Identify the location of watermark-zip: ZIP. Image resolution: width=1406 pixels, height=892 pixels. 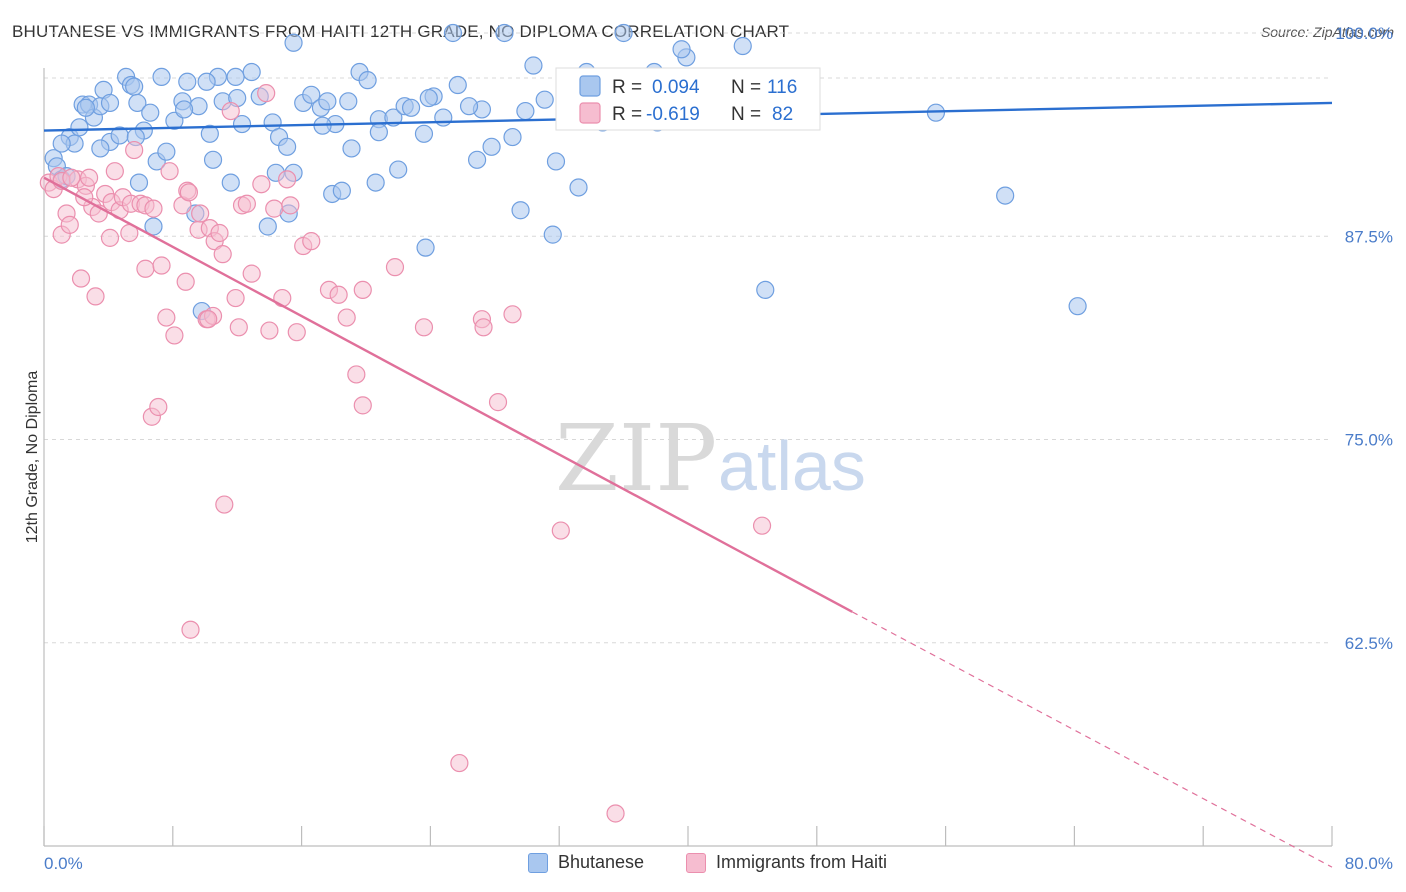
(636, 458).